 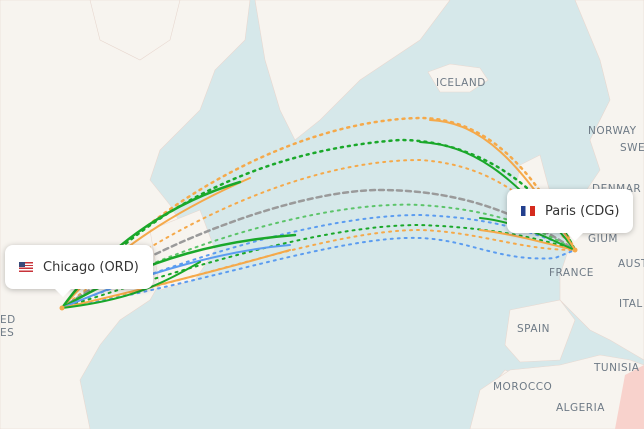 What do you see at coordinates (135, 30) in the screenshot?
I see `canada-islands` at bounding box center [135, 30].